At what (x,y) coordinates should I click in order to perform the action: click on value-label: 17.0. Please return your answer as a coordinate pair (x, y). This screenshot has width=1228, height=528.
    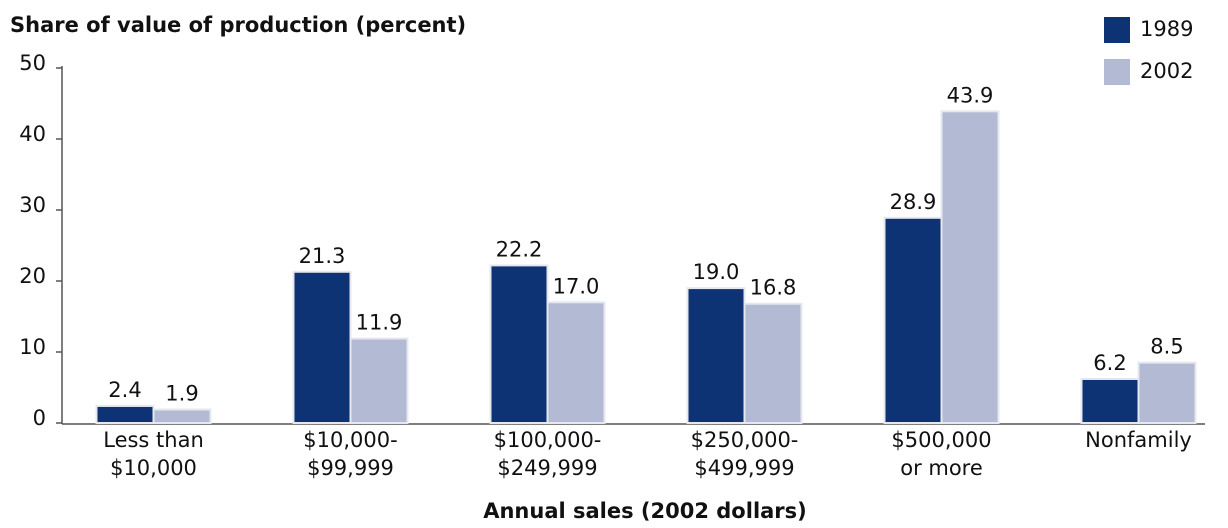
    Looking at the image, I should click on (576, 286).